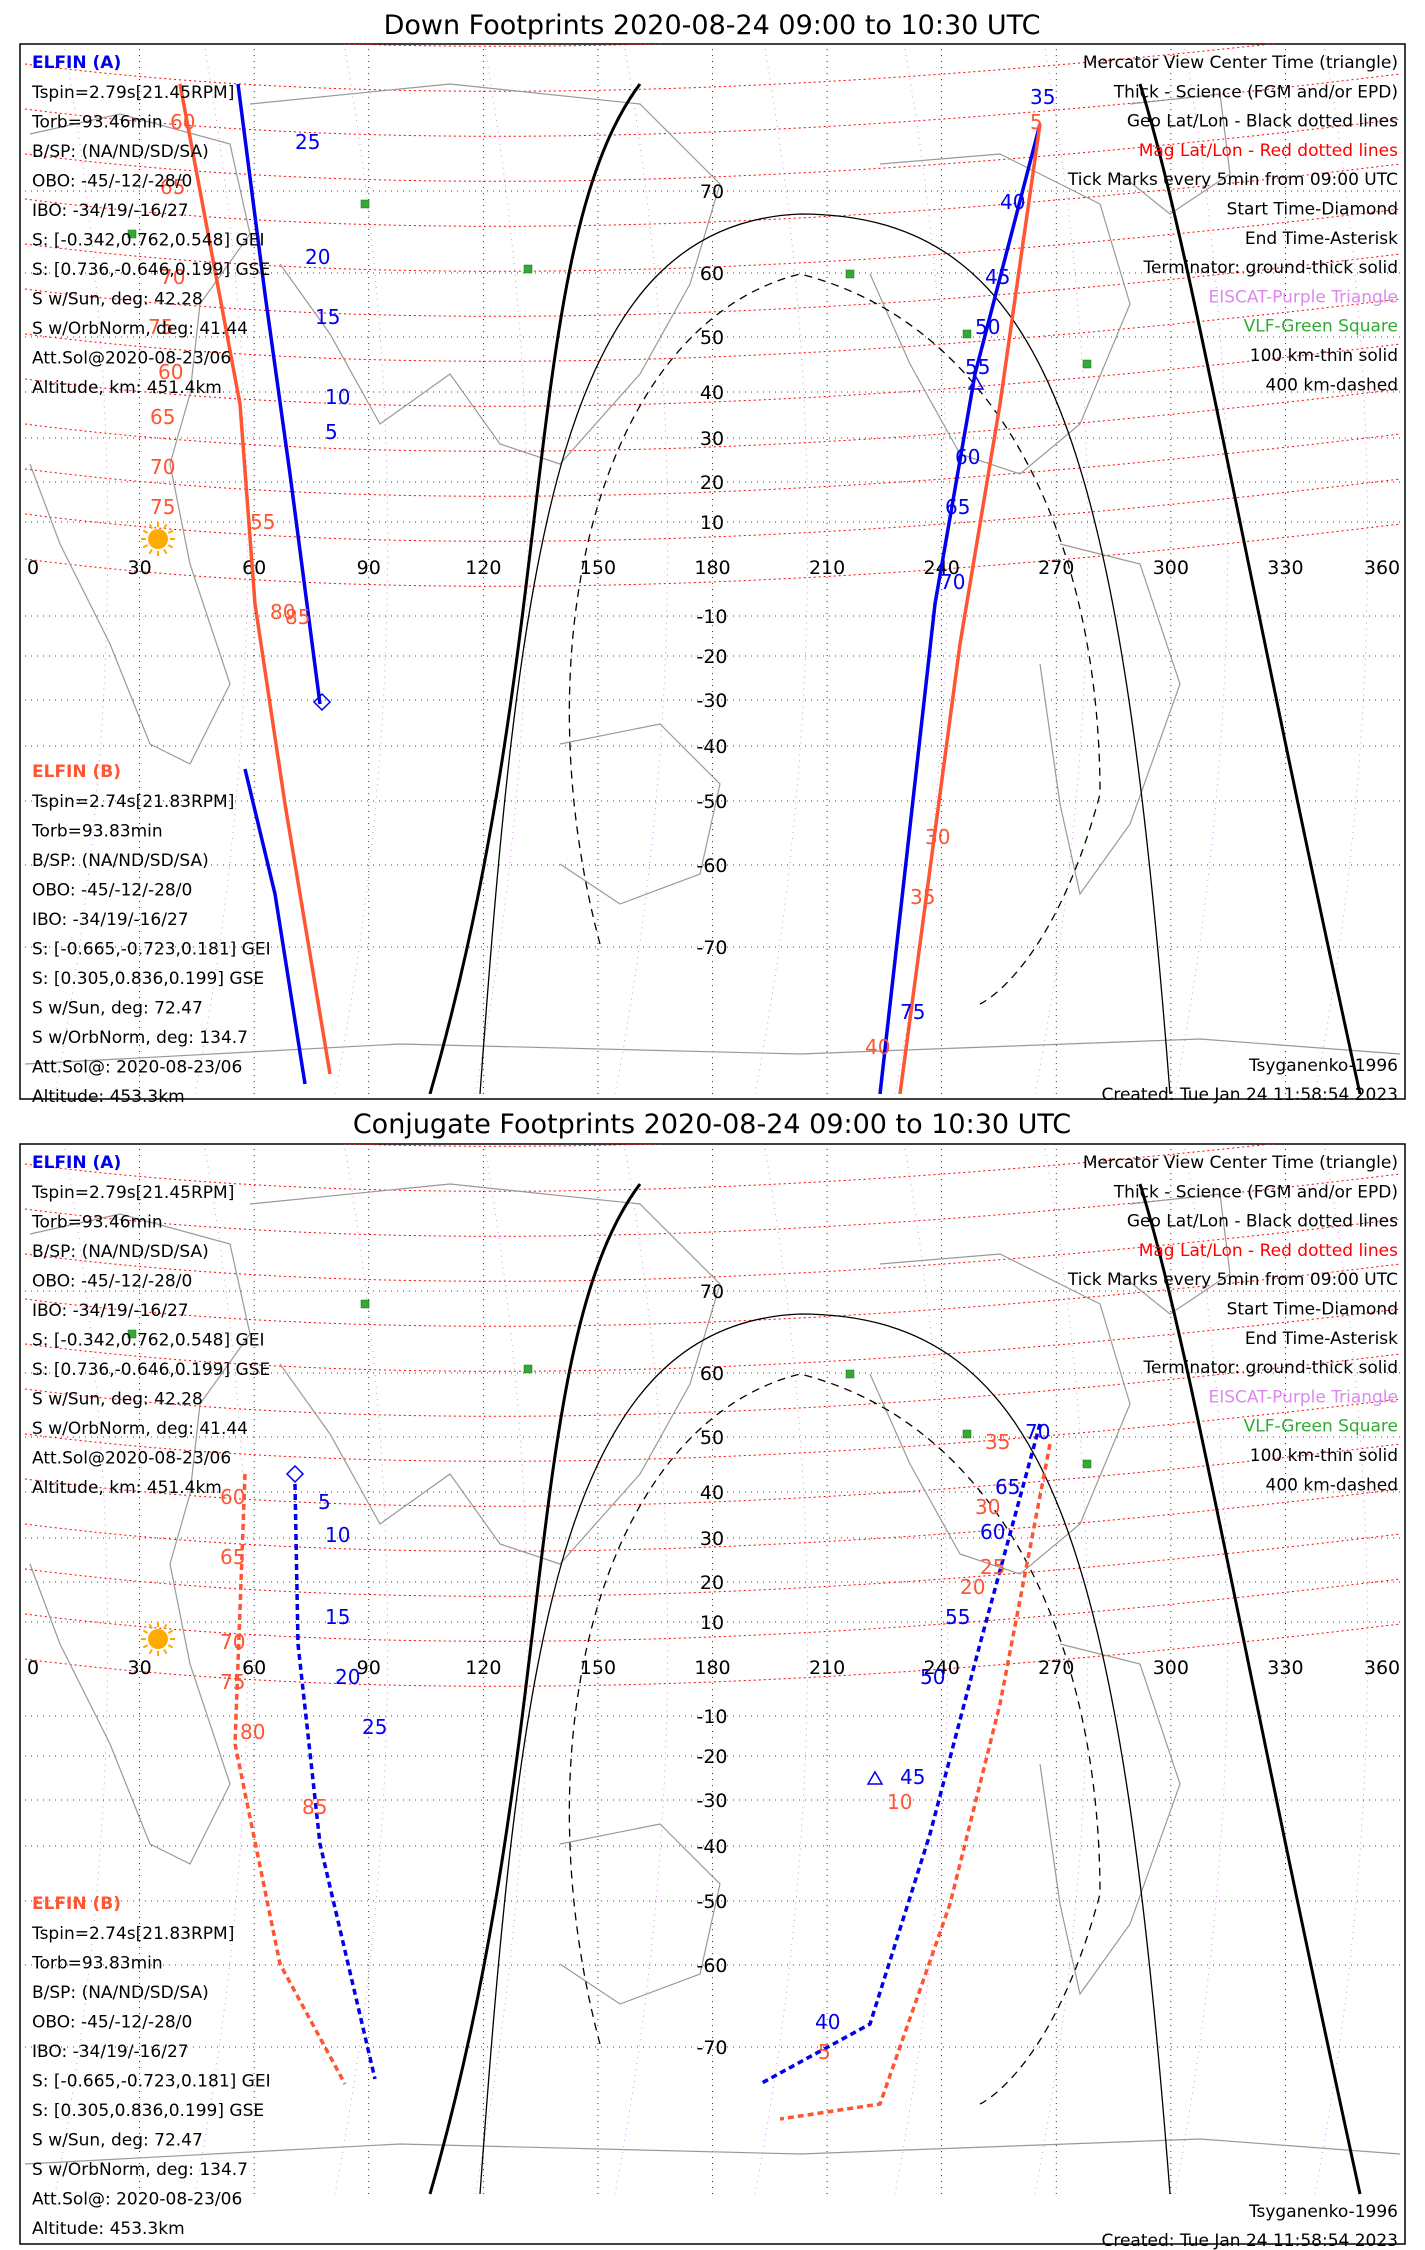  What do you see at coordinates (711, 802) in the screenshot?
I see `lat-tick-label: -50` at bounding box center [711, 802].